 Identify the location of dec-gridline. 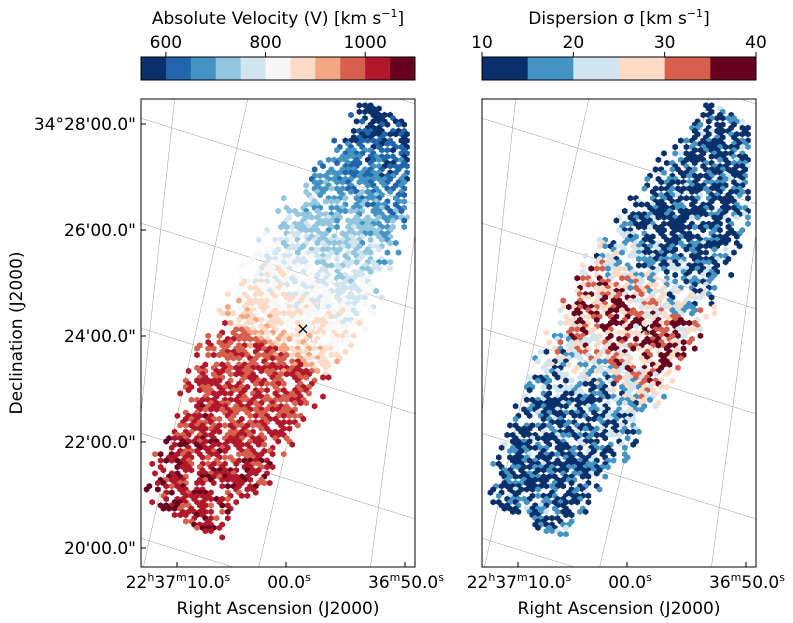
(278, 161).